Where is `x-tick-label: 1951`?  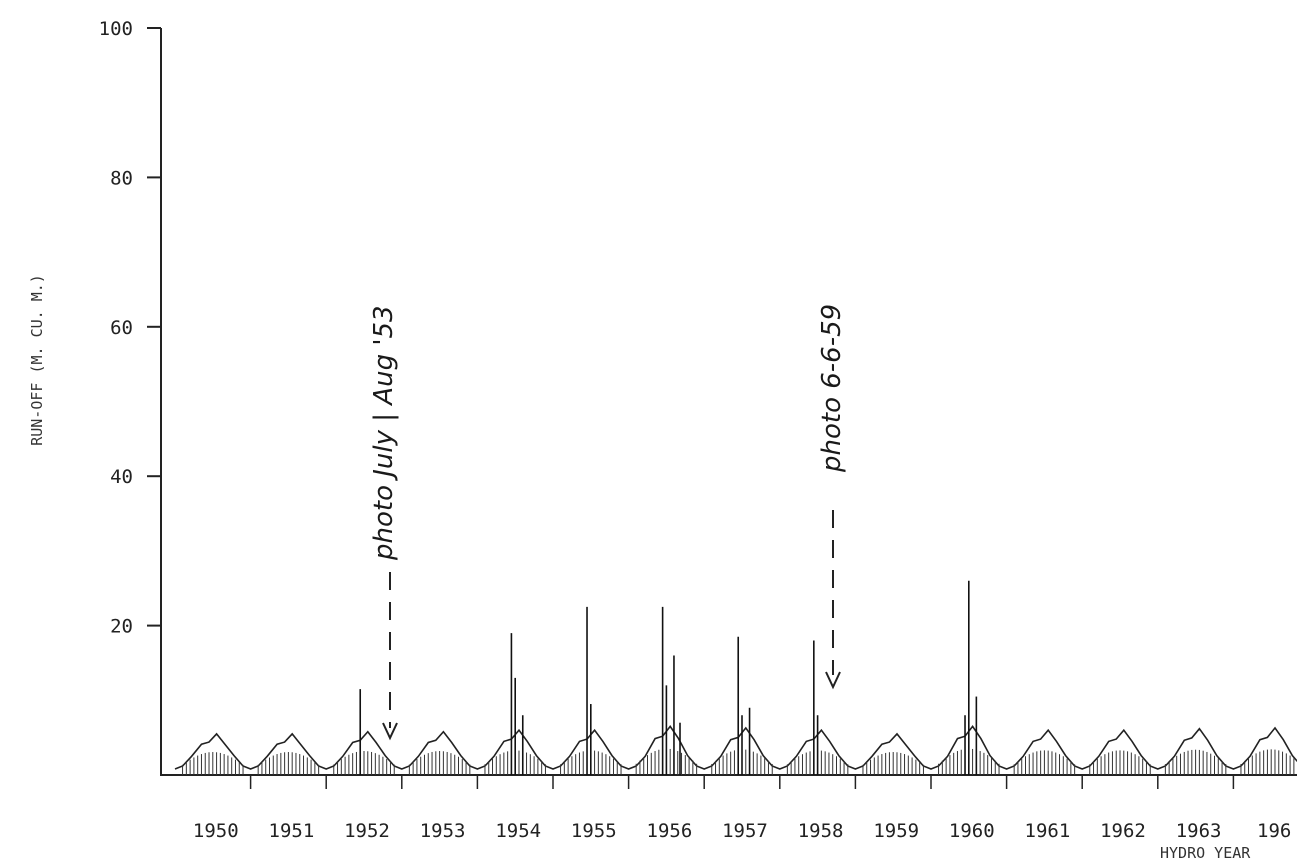 x-tick-label: 1951 is located at coordinates (292, 831).